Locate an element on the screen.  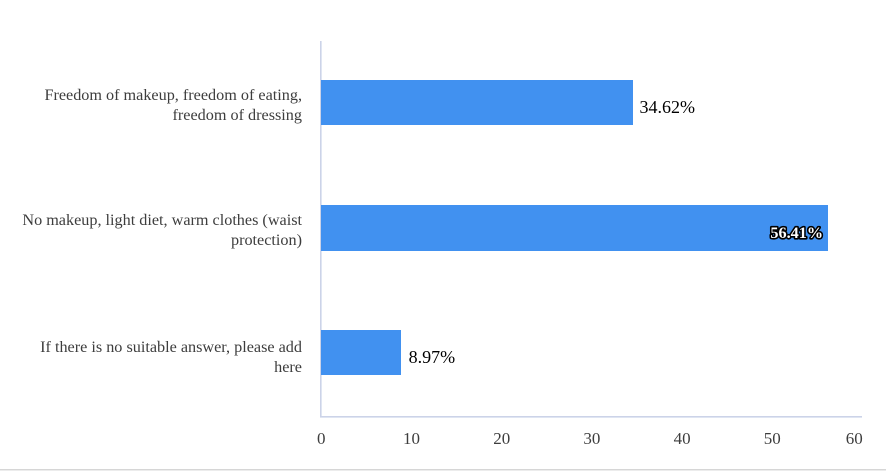
svg-text: 56.41% is located at coordinates (796, 233).